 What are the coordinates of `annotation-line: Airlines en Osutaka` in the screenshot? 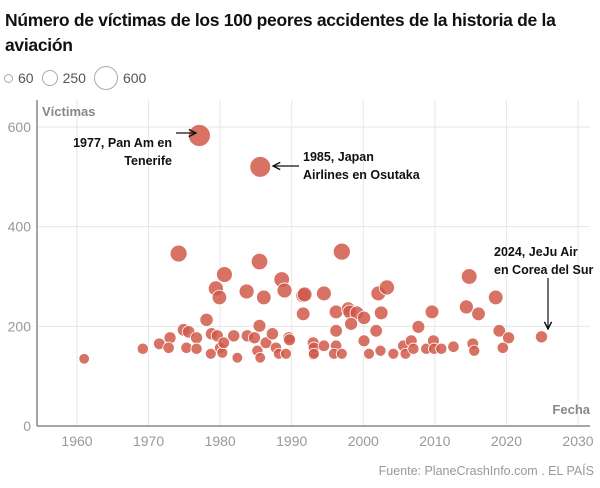 It's located at (361, 175).